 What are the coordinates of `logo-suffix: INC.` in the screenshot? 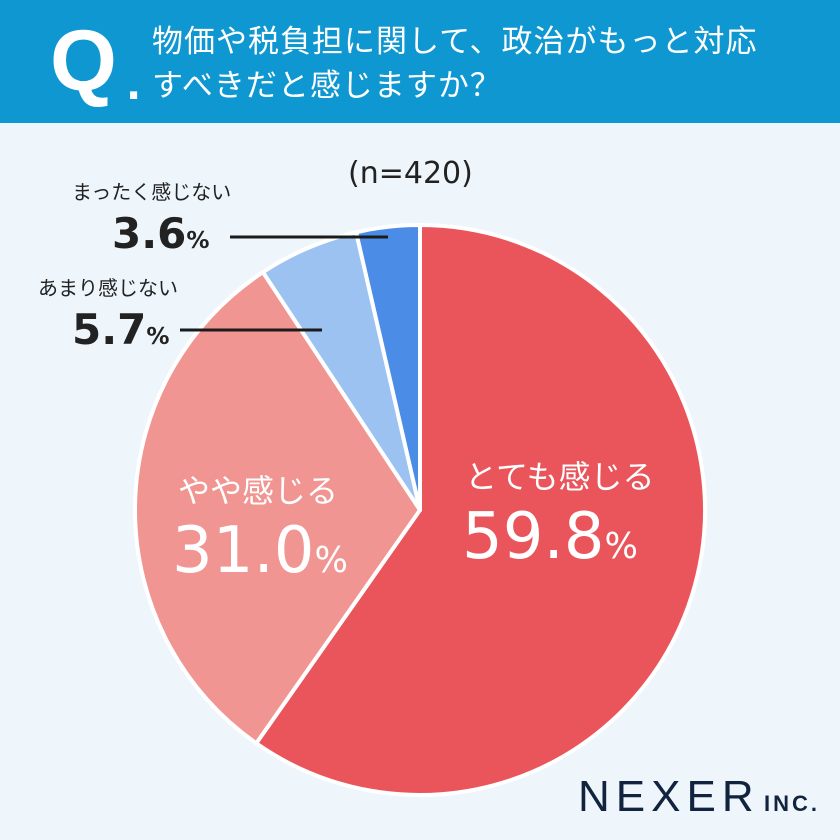 It's located at (792, 803).